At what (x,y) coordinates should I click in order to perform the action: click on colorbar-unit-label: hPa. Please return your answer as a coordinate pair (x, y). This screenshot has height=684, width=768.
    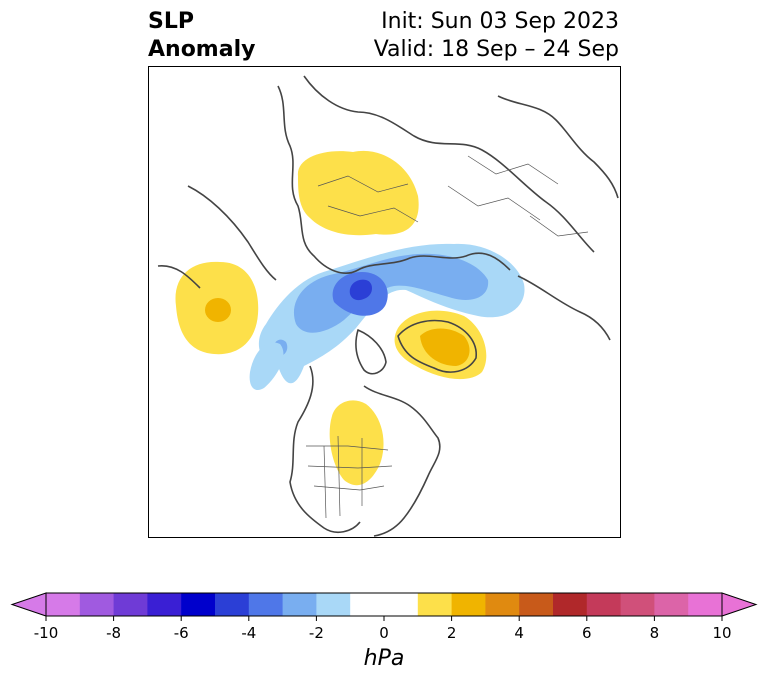
    Looking at the image, I should click on (384, 658).